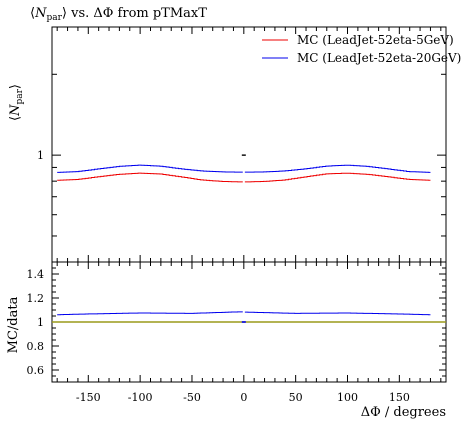 The image size is (461, 422). Describe the element at coordinates (244, 168) in the screenshot. I see `series-line-blue` at that location.